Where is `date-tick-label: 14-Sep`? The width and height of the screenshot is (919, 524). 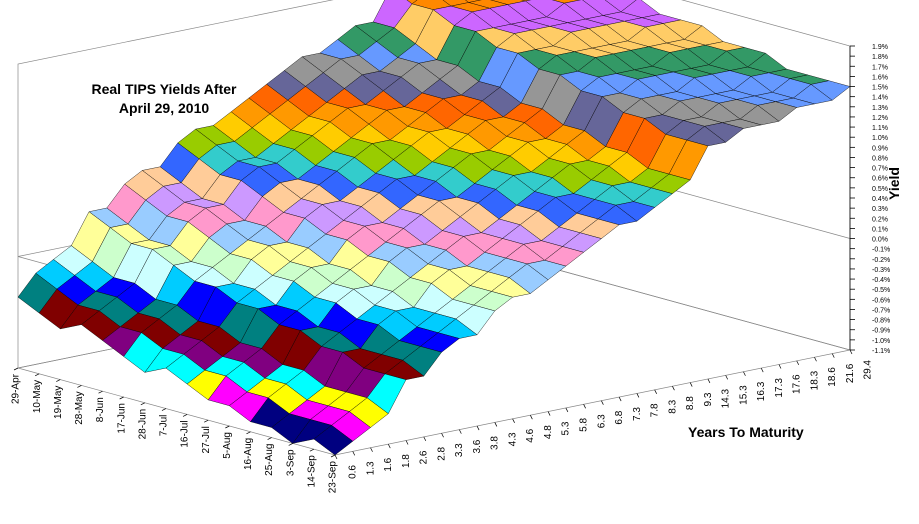
date-tick-label: 14-Sep is located at coordinates (312, 471).